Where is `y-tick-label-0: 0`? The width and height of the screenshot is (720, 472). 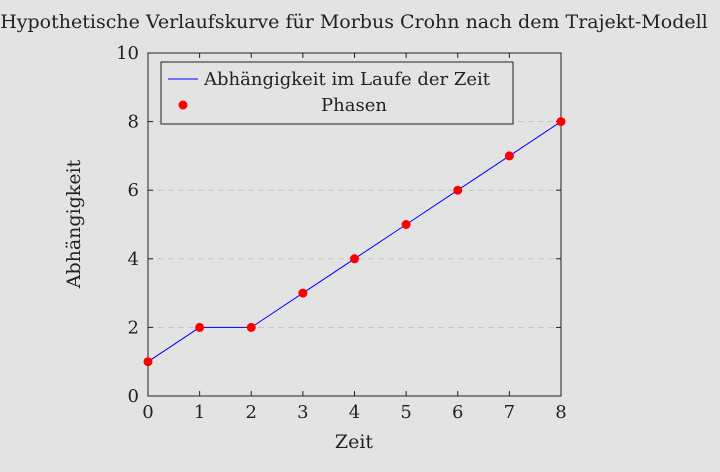 y-tick-label-0: 0 is located at coordinates (133, 396).